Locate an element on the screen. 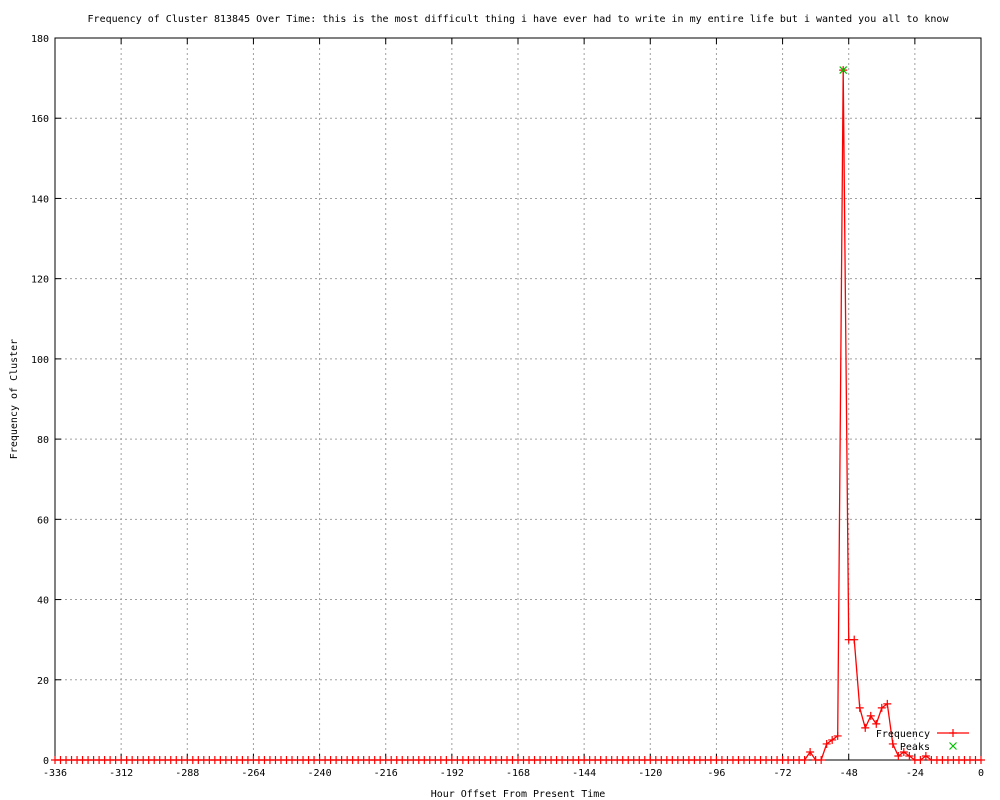 The width and height of the screenshot is (1000, 800). x-tick-label: -120 is located at coordinates (650, 773).